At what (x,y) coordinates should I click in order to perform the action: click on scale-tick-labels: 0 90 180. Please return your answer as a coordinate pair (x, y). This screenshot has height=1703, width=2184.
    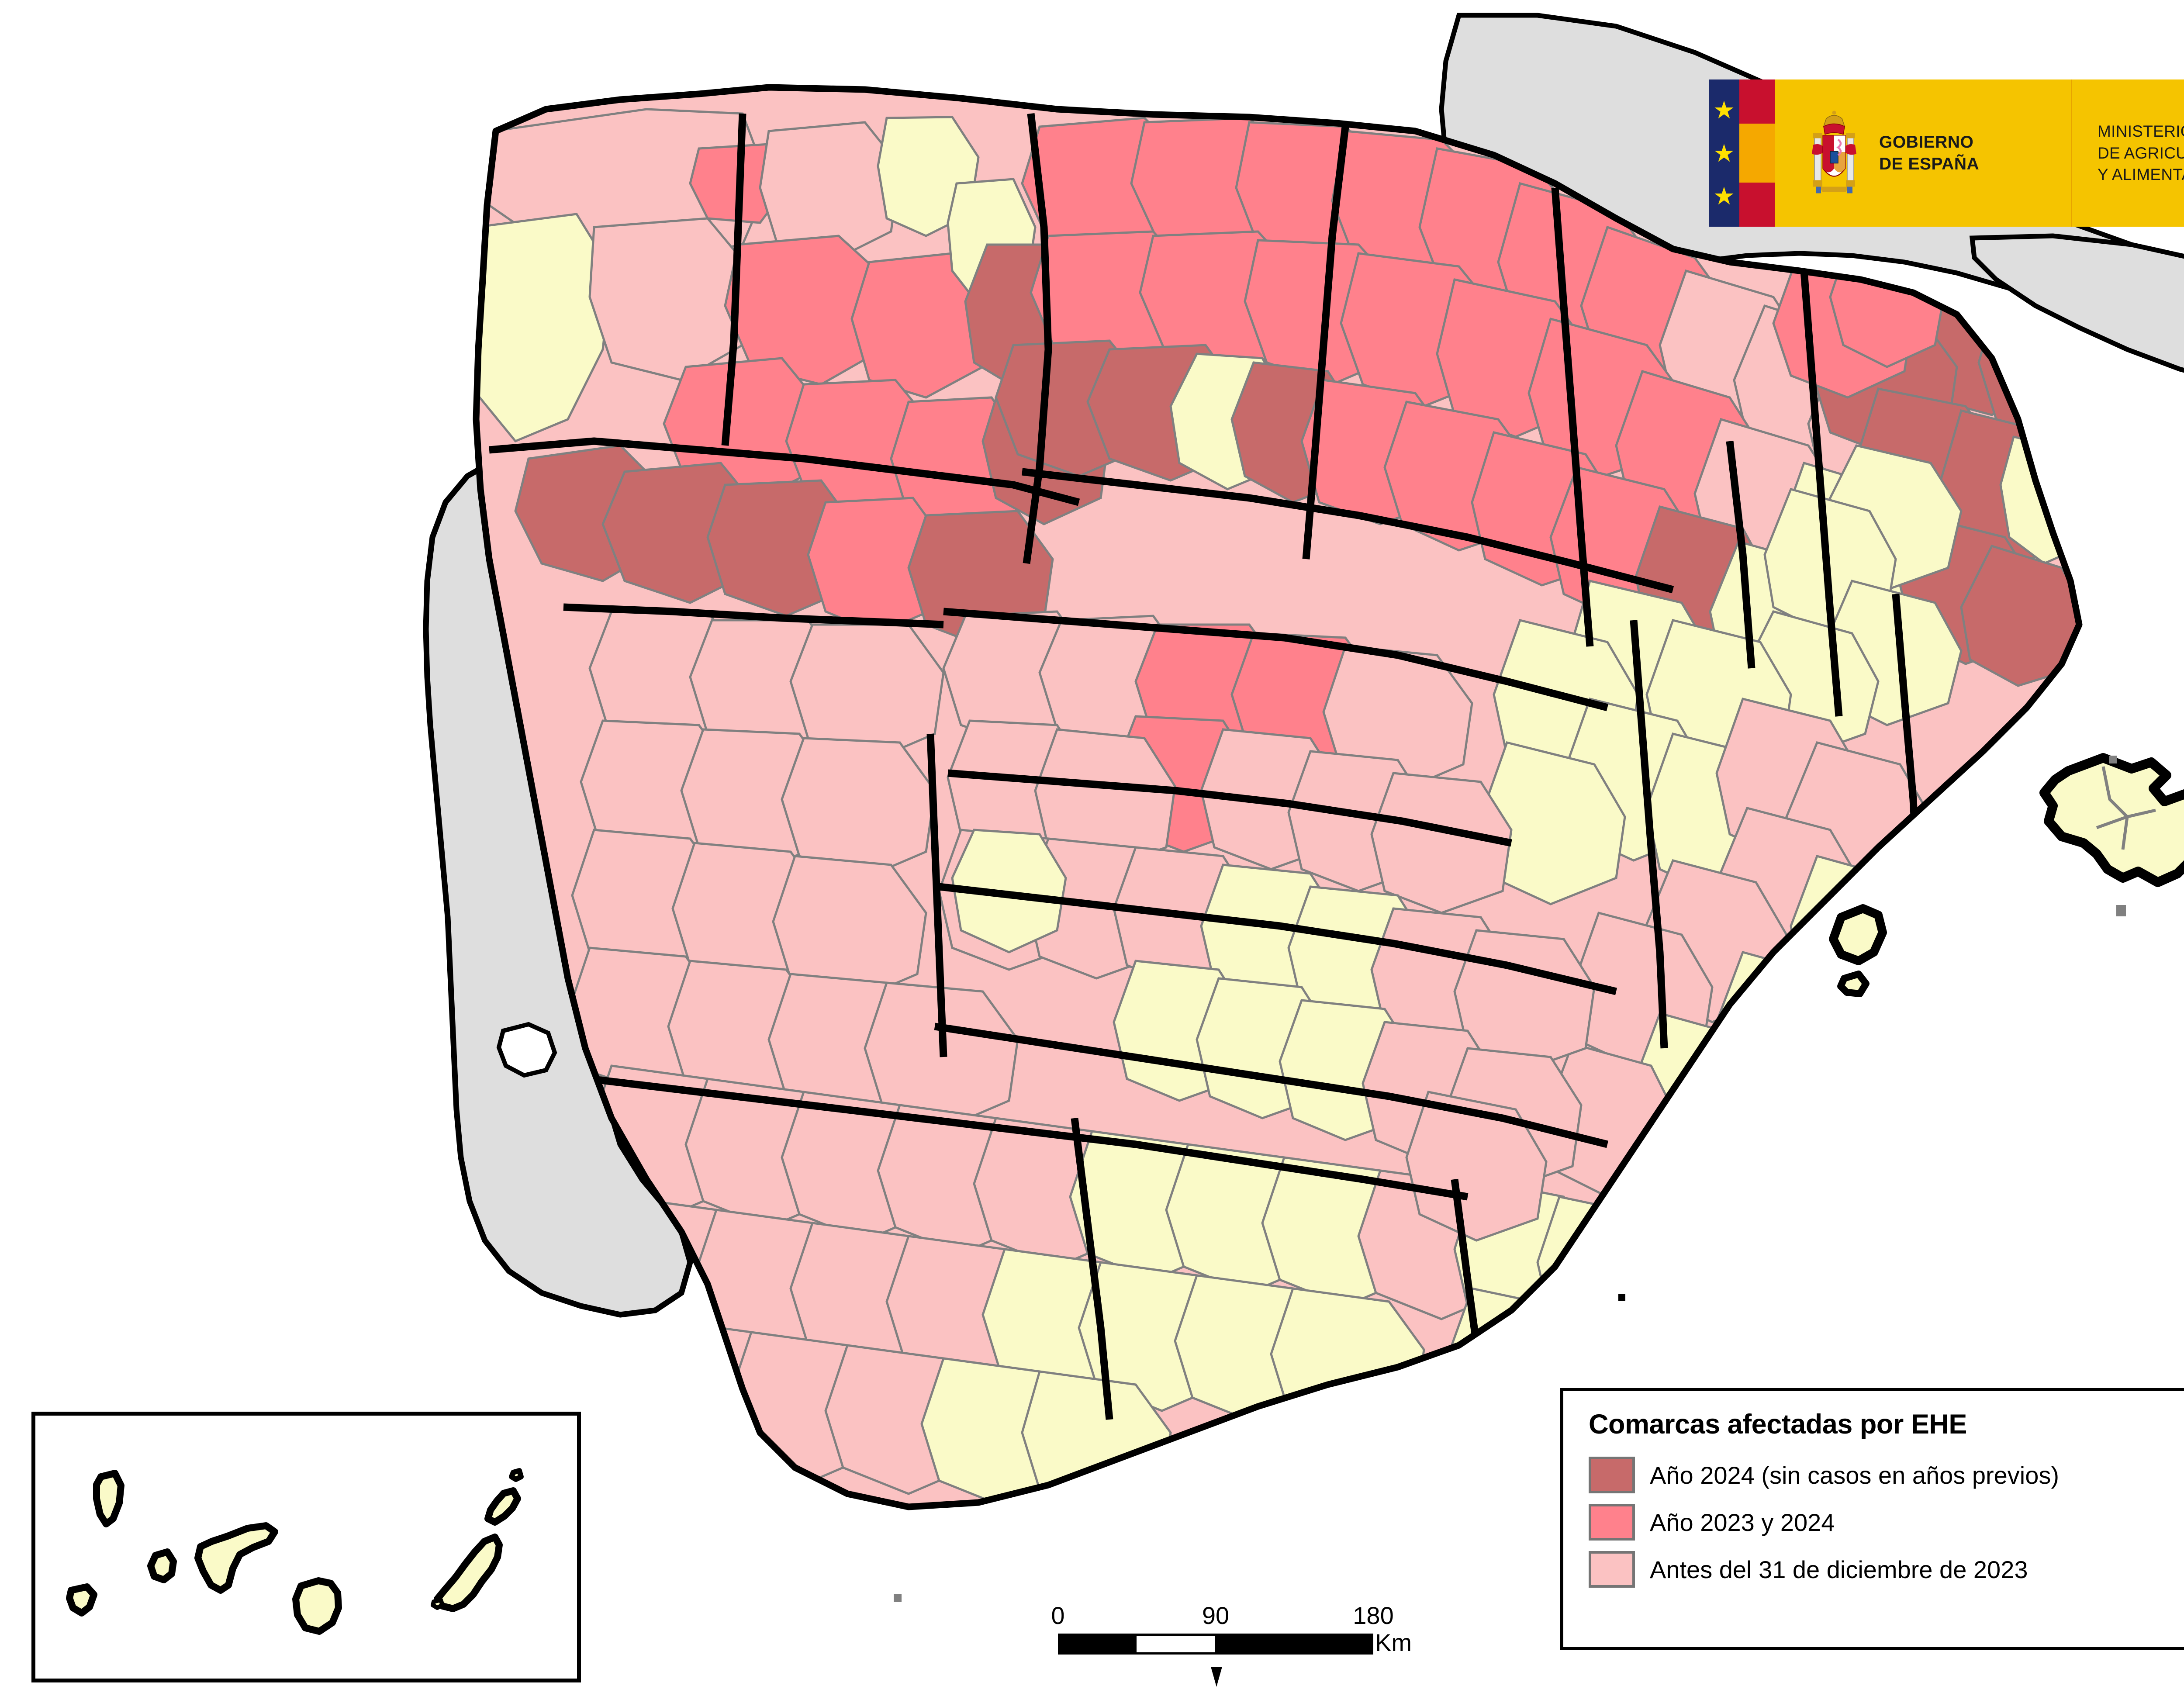
    Looking at the image, I should click on (1229, 1617).